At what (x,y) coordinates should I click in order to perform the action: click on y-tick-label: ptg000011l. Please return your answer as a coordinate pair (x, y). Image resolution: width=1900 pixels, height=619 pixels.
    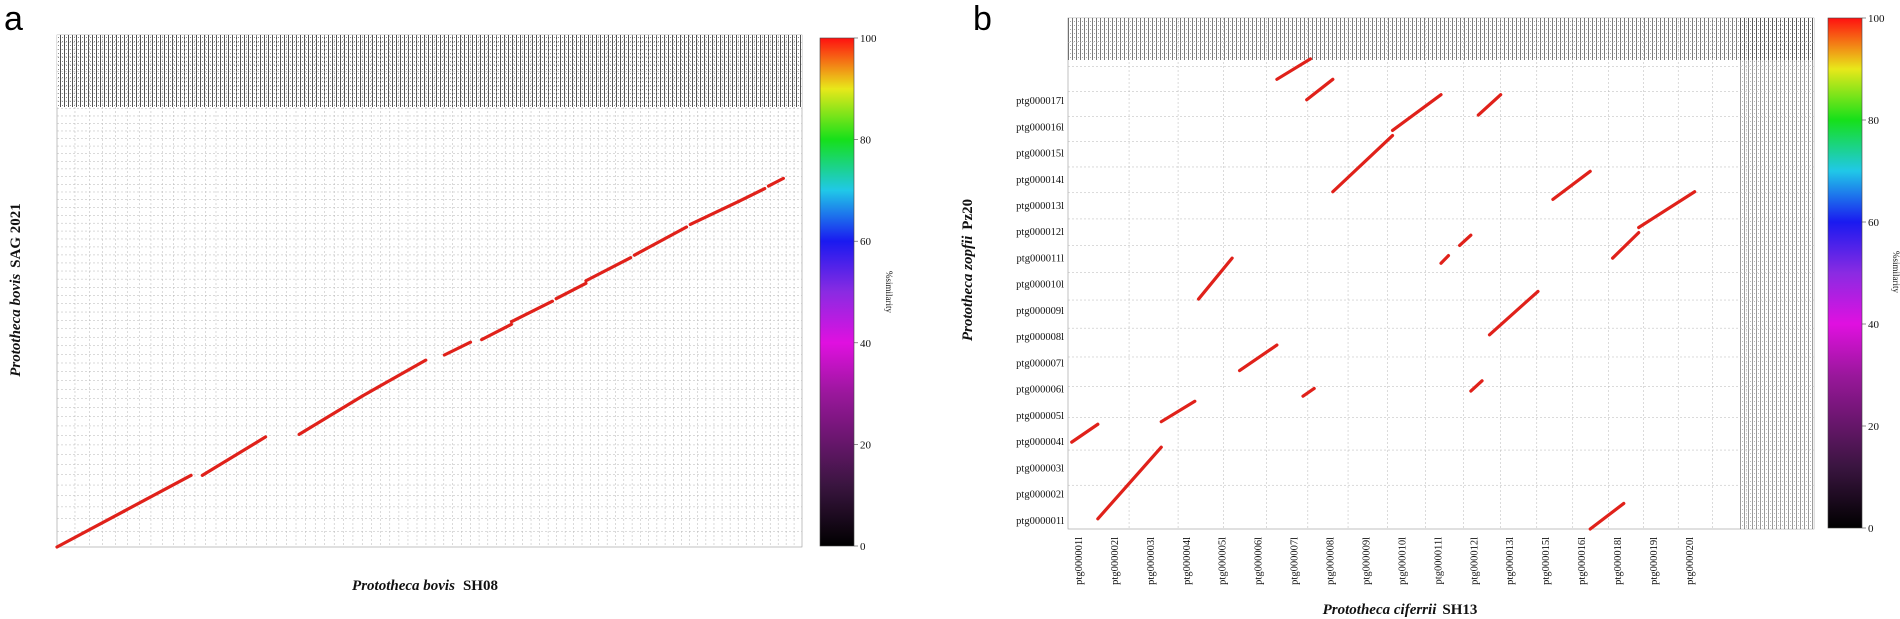
    Looking at the image, I should click on (1041, 258).